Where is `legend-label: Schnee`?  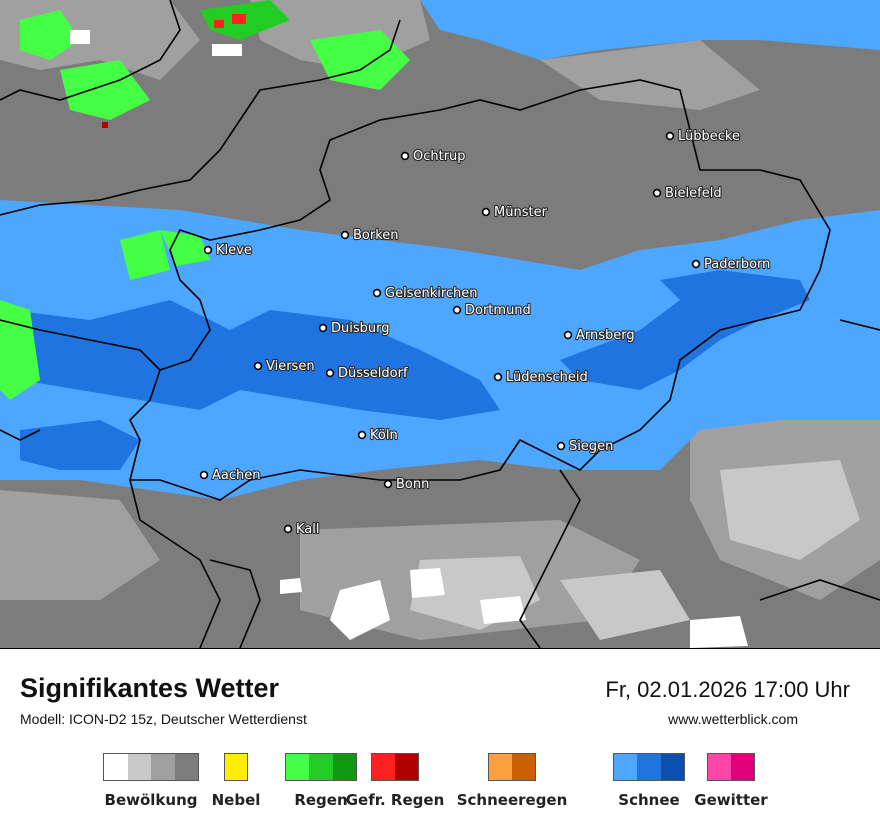 legend-label: Schnee is located at coordinates (649, 800).